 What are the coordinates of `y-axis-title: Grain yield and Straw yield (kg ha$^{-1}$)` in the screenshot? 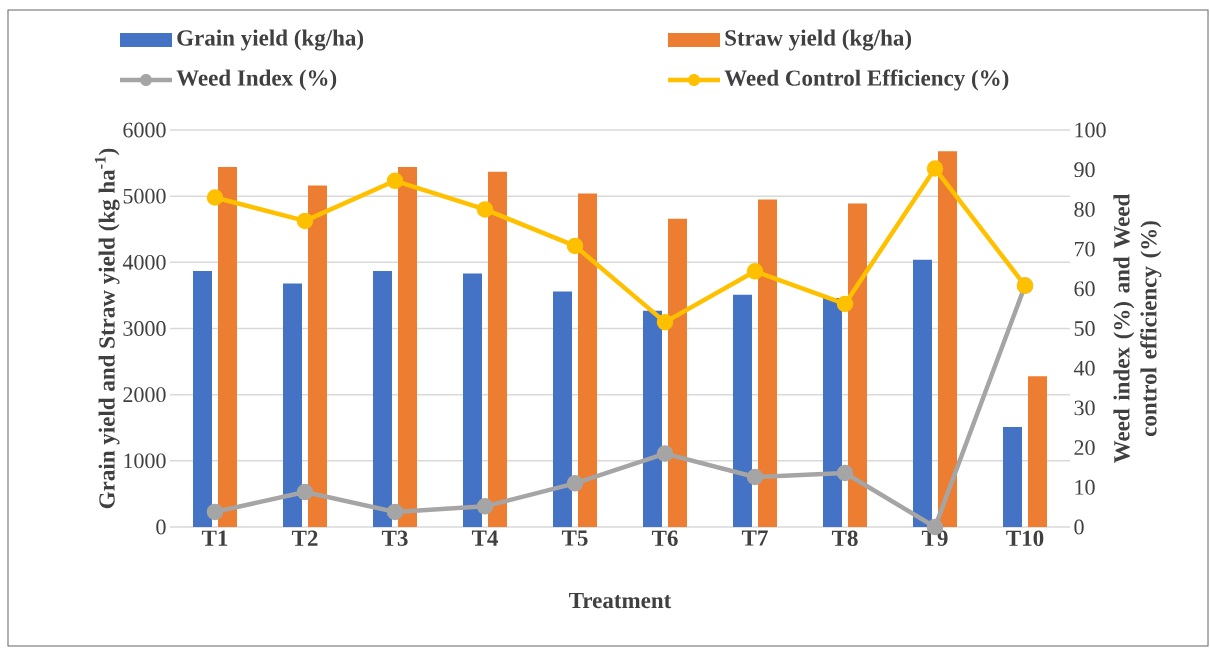 It's located at (107, 328).